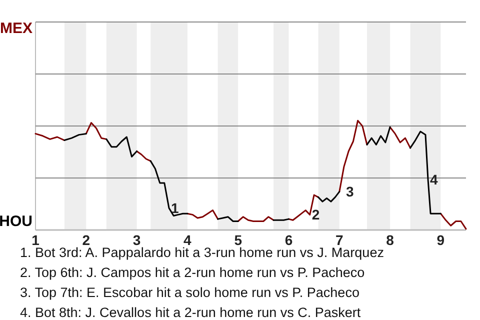  Describe the element at coordinates (288, 240) in the screenshot. I see `x-tick-label: 6` at that location.